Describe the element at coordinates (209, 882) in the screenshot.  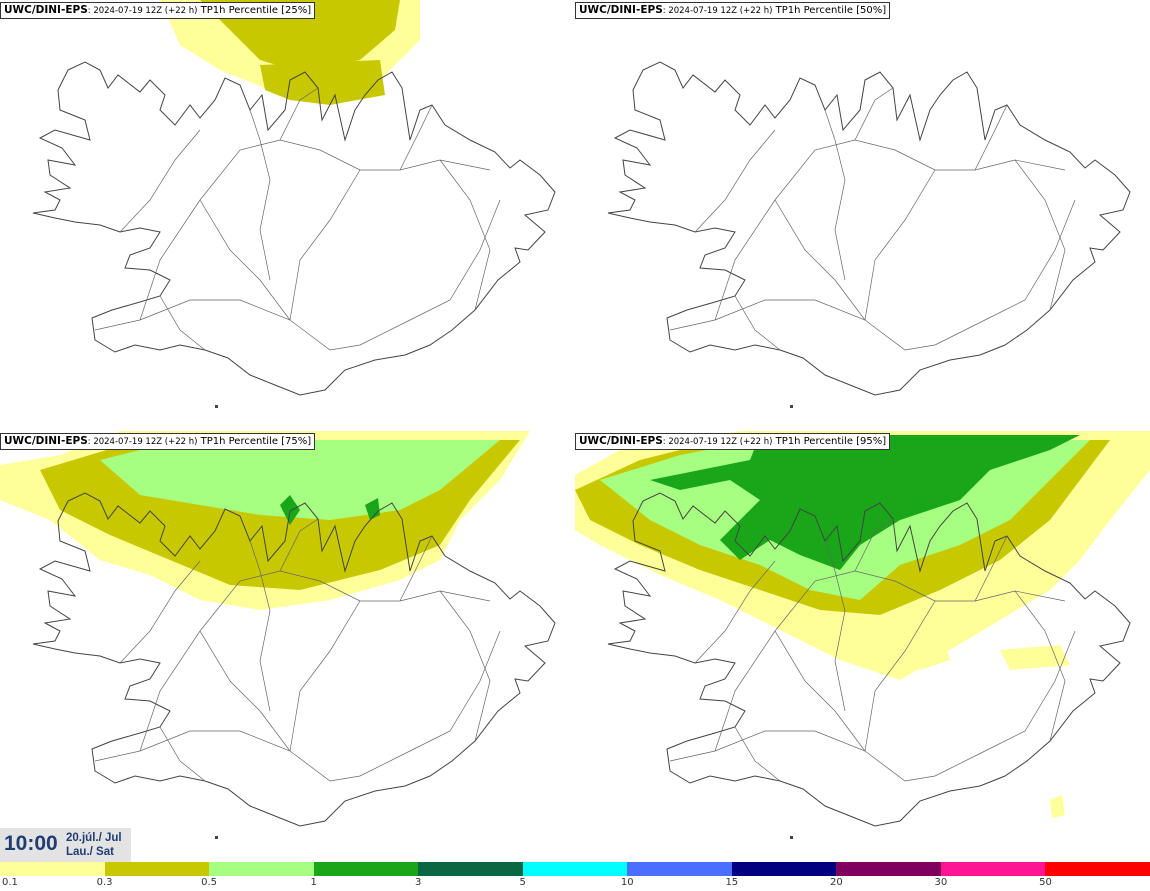
I see `colorbar-tick-label: 0.5` at that location.